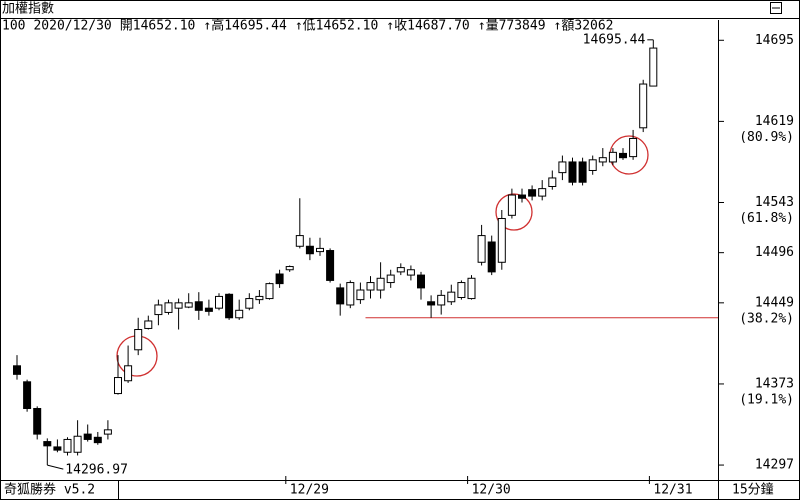 The width and height of the screenshot is (800, 500). I want to click on x-tick-label: 12/30, so click(491, 490).